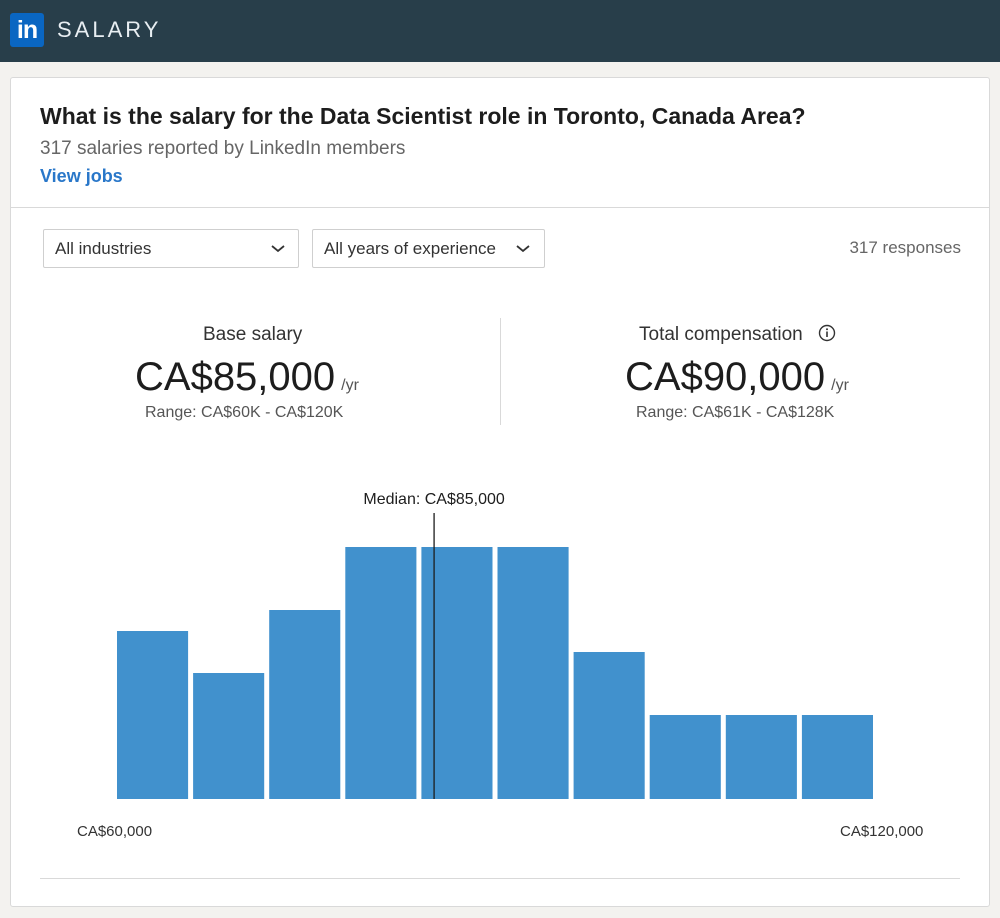  I want to click on product-name: SALARY, so click(109, 29).